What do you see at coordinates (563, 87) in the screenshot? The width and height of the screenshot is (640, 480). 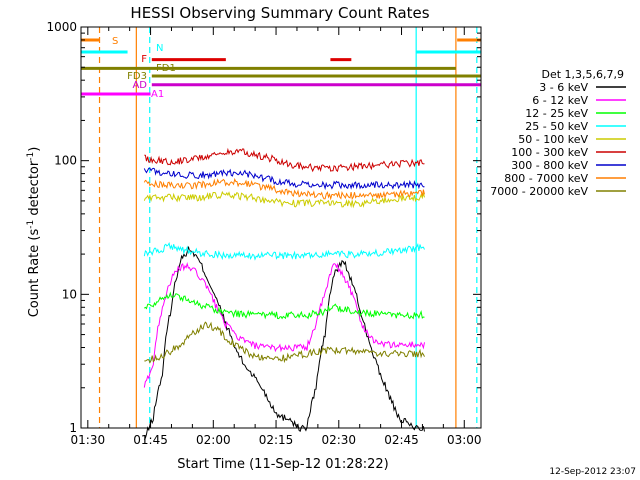 I see `legend-label-0: 3 - 6 keV` at bounding box center [563, 87].